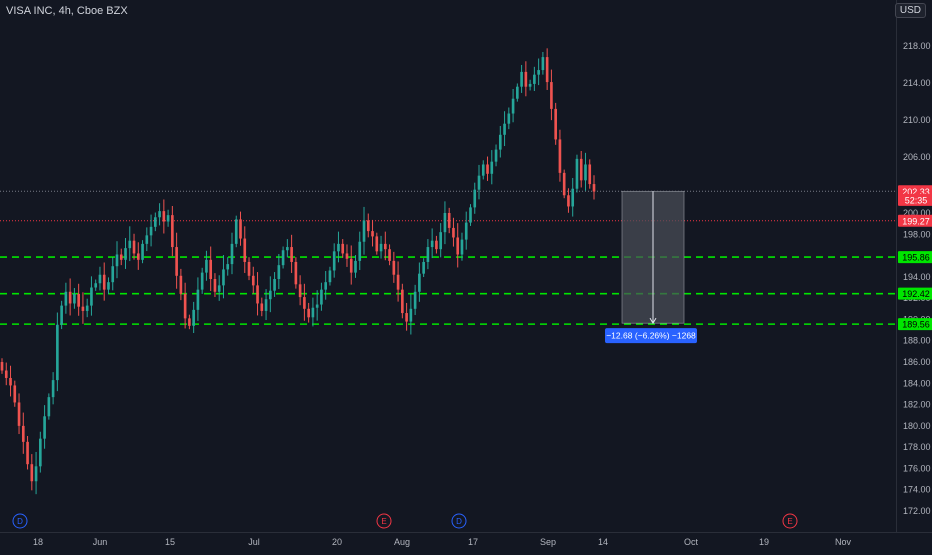 This screenshot has height=555, width=932. Describe the element at coordinates (917, 46) in the screenshot. I see `y-tick-label: 218.00` at that location.